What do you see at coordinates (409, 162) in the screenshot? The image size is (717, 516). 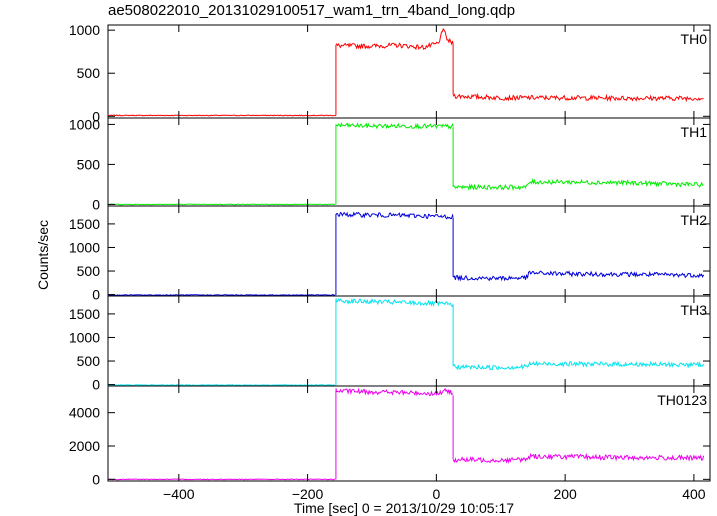 I see `panel-frame` at bounding box center [409, 162].